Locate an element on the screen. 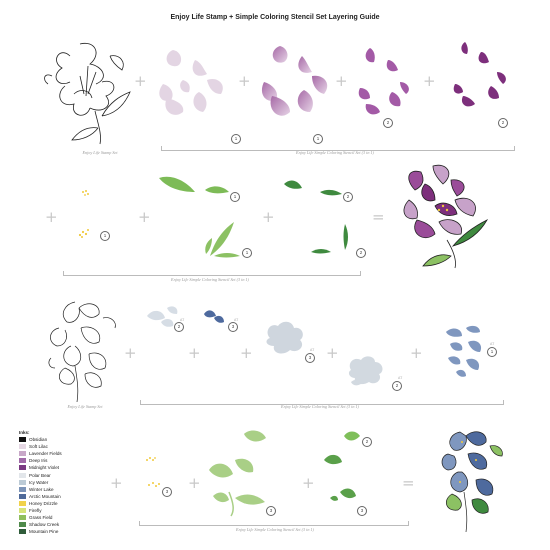 This screenshot has height=550, width=550. layer-icy-water-cloud is located at coordinates (285, 338).